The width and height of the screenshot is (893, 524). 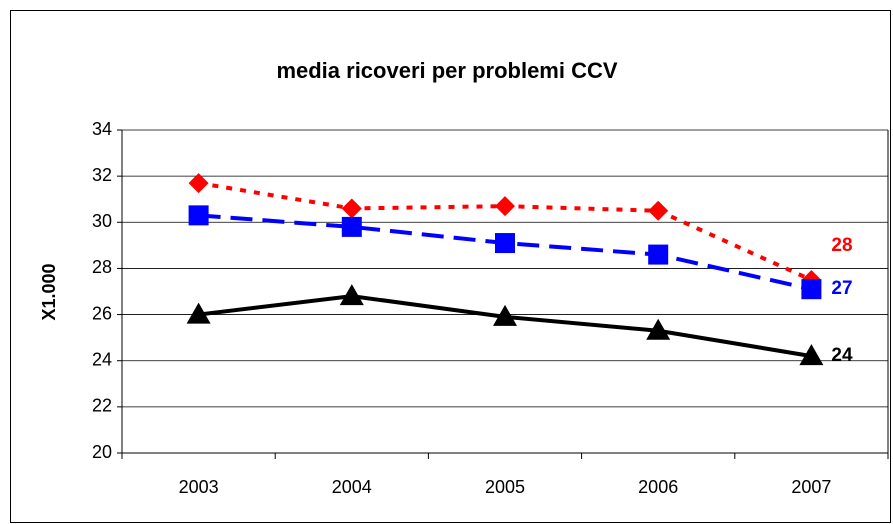 I want to click on data-label: 27, so click(x=841, y=288).